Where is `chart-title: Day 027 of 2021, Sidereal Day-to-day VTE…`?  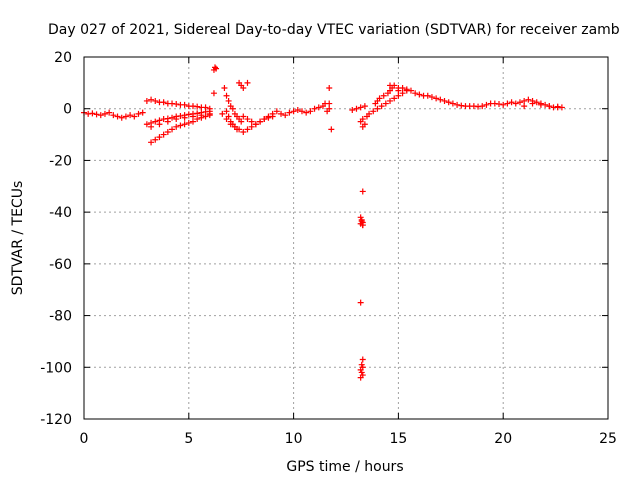 chart-title: Day 027 of 2021, Sidereal Day-to-day VTE… is located at coordinates (334, 30).